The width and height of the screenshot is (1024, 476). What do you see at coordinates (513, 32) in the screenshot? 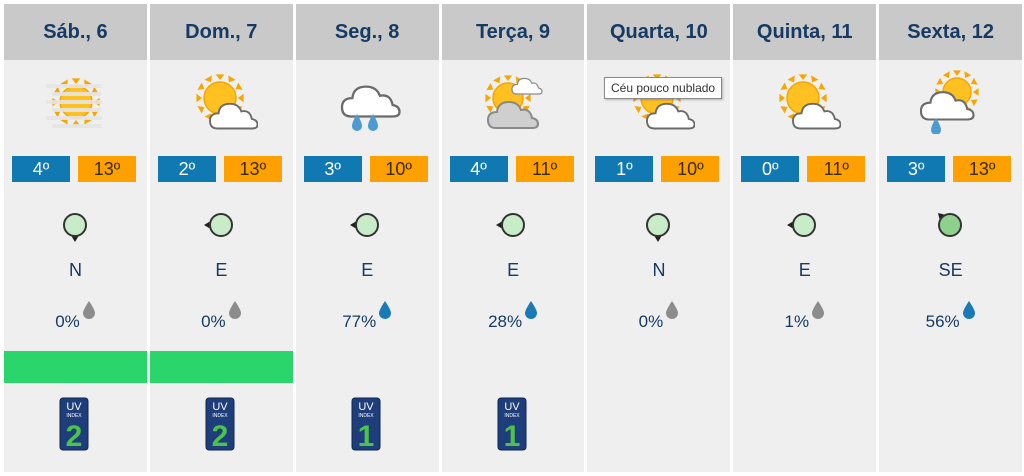
I see `day-label: Terça, 9` at bounding box center [513, 32].